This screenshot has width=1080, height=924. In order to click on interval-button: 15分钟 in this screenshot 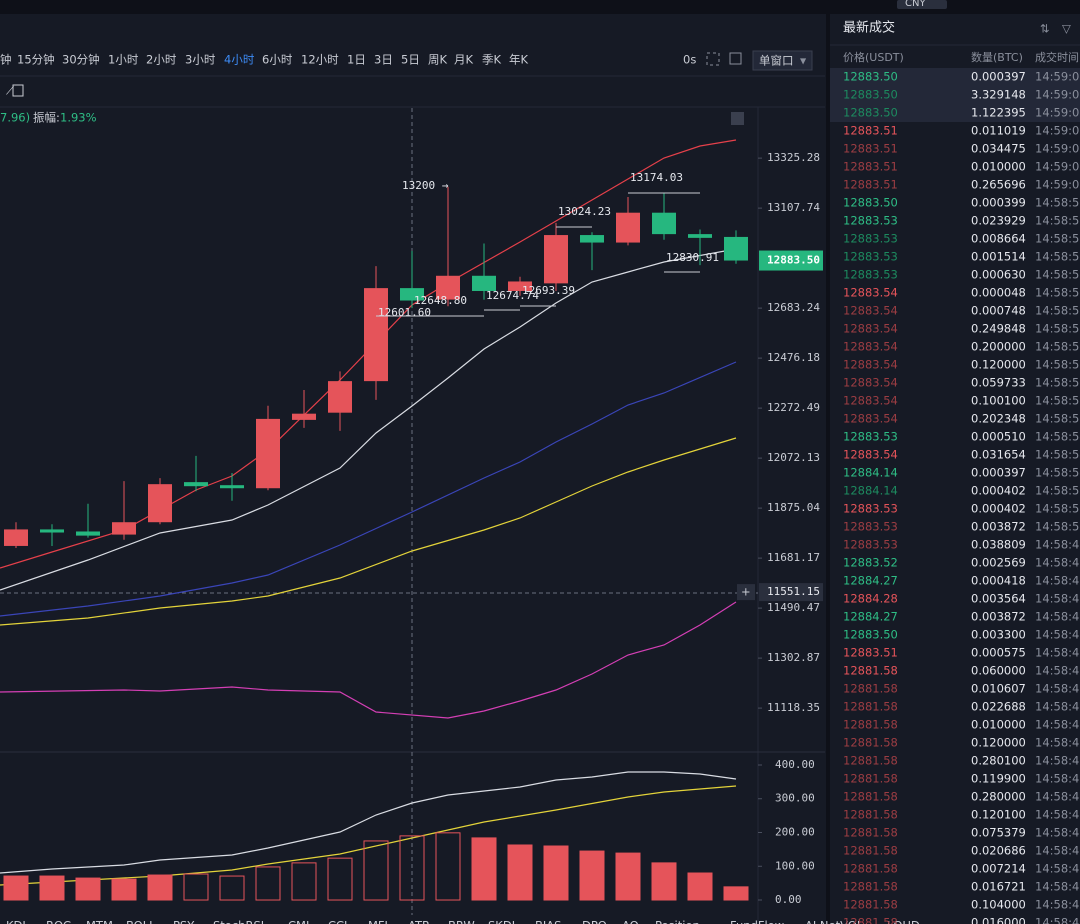, I will do `click(36, 60)`.